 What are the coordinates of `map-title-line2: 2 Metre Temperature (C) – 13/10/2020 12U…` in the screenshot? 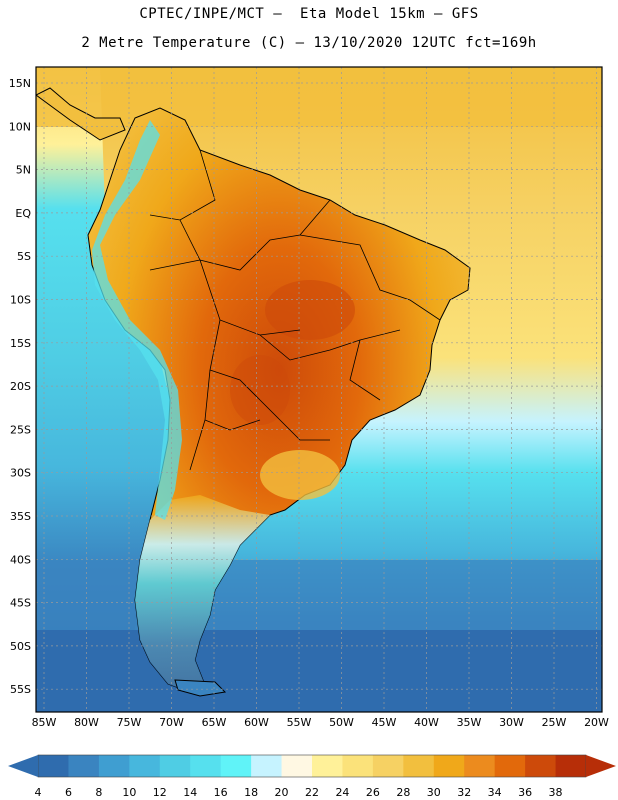 It's located at (309, 43).